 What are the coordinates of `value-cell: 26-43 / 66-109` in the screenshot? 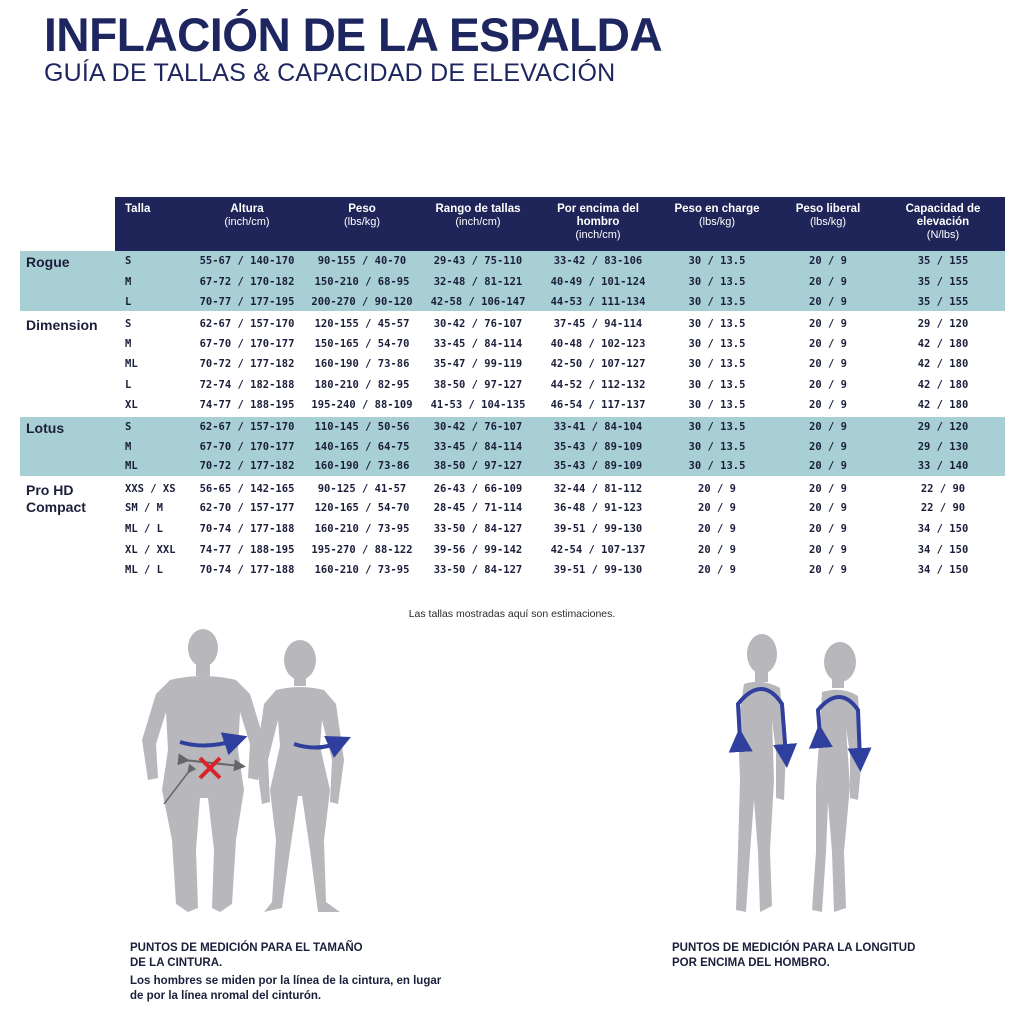 It's located at (478, 487).